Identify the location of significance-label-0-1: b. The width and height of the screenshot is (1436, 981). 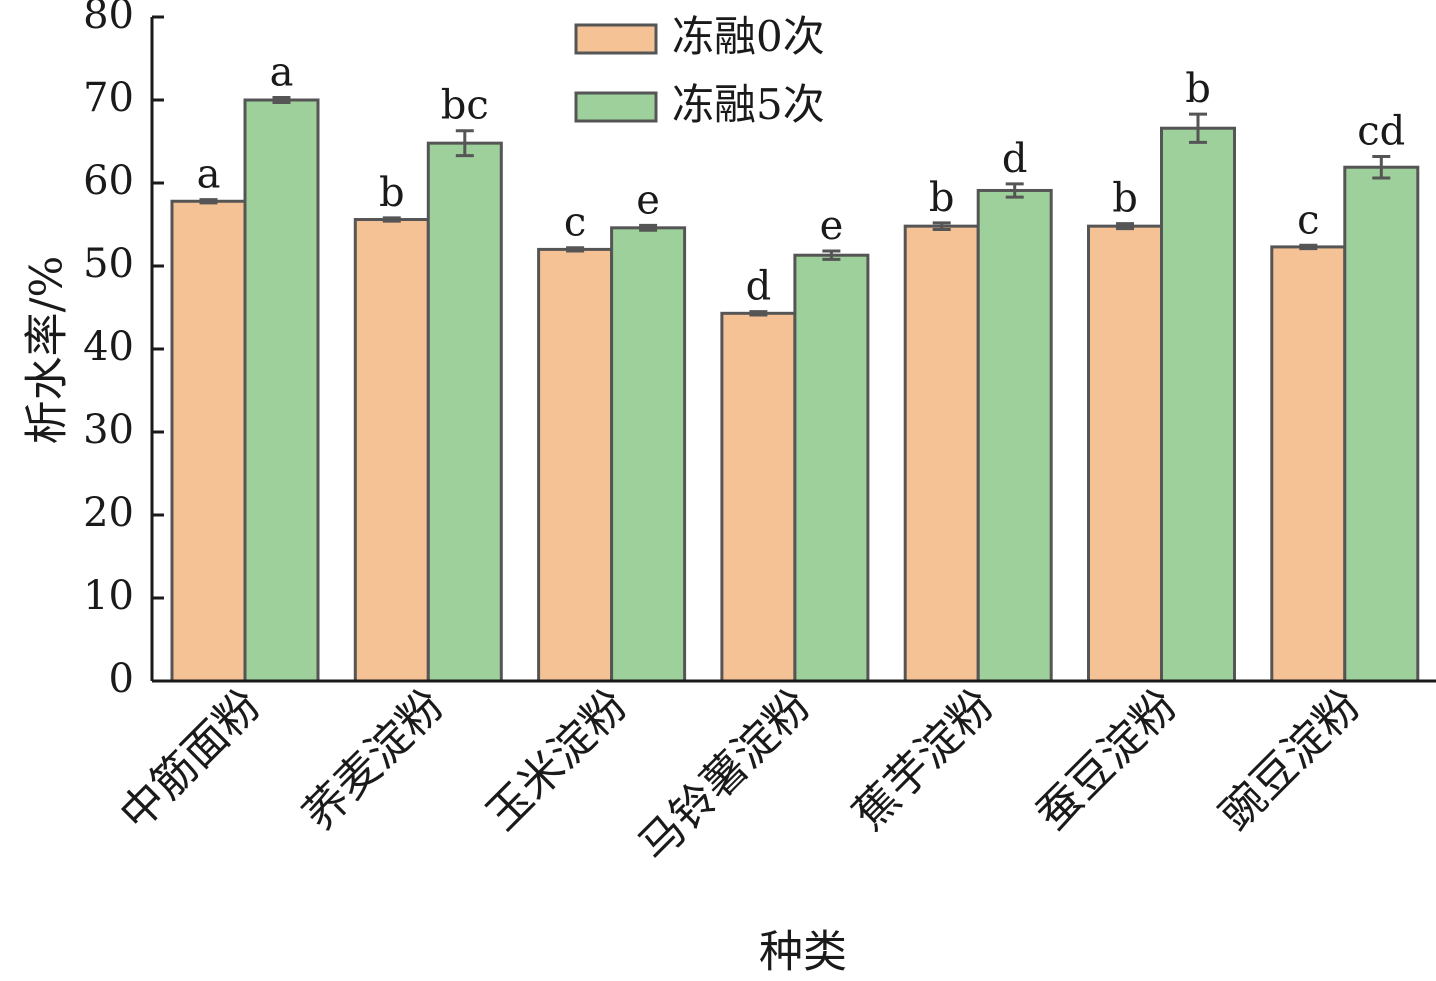
(392, 193).